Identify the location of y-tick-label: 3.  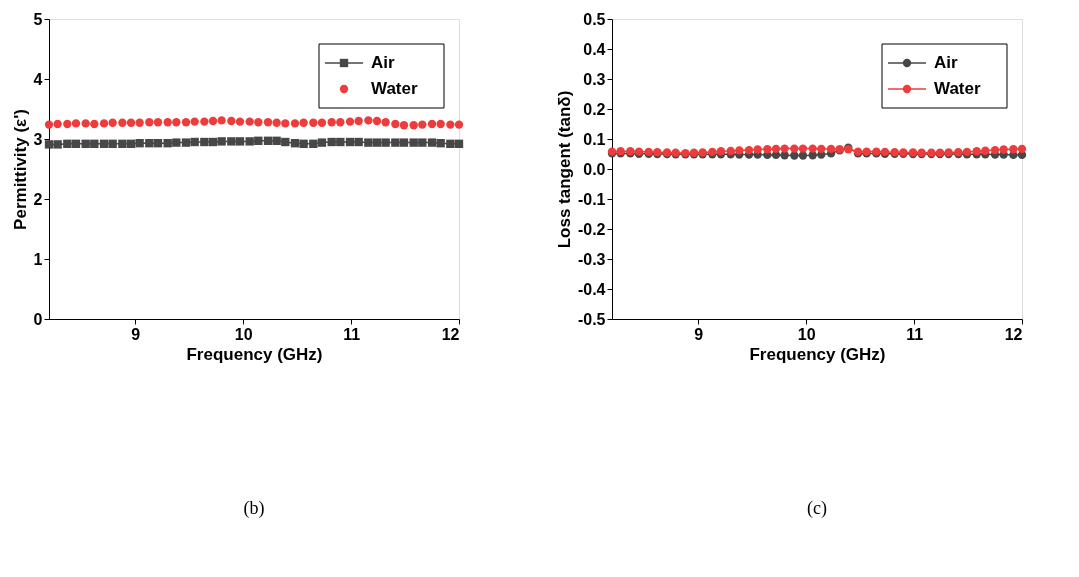
(38, 139).